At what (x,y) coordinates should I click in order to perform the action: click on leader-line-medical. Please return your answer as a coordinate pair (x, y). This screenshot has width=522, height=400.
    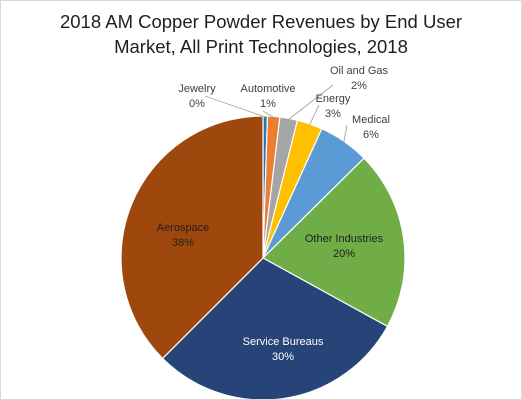
    Looking at the image, I should click on (345, 133).